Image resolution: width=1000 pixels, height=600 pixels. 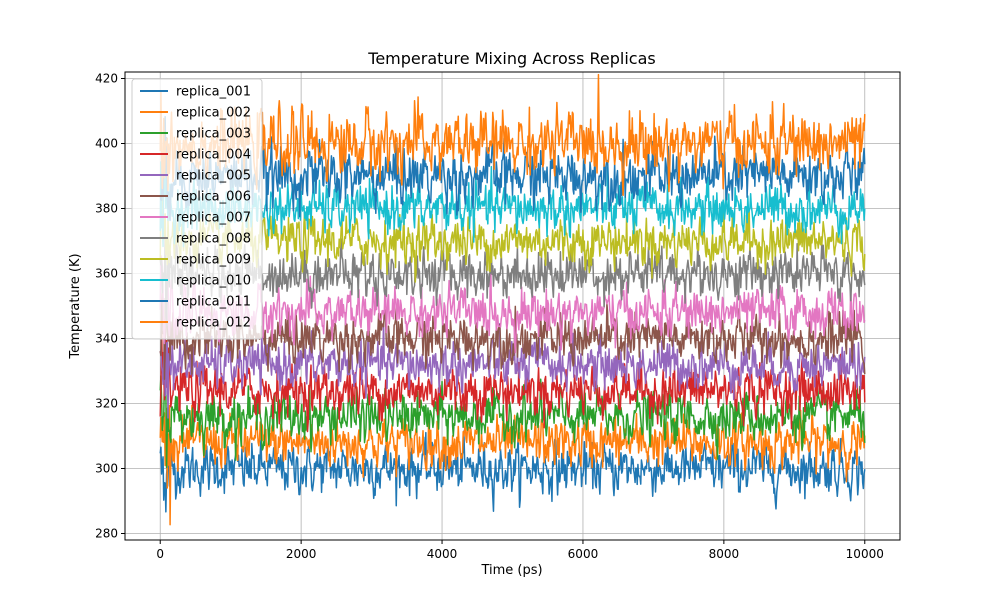 What do you see at coordinates (213, 155) in the screenshot?
I see `legend-label: replica_004` at bounding box center [213, 155].